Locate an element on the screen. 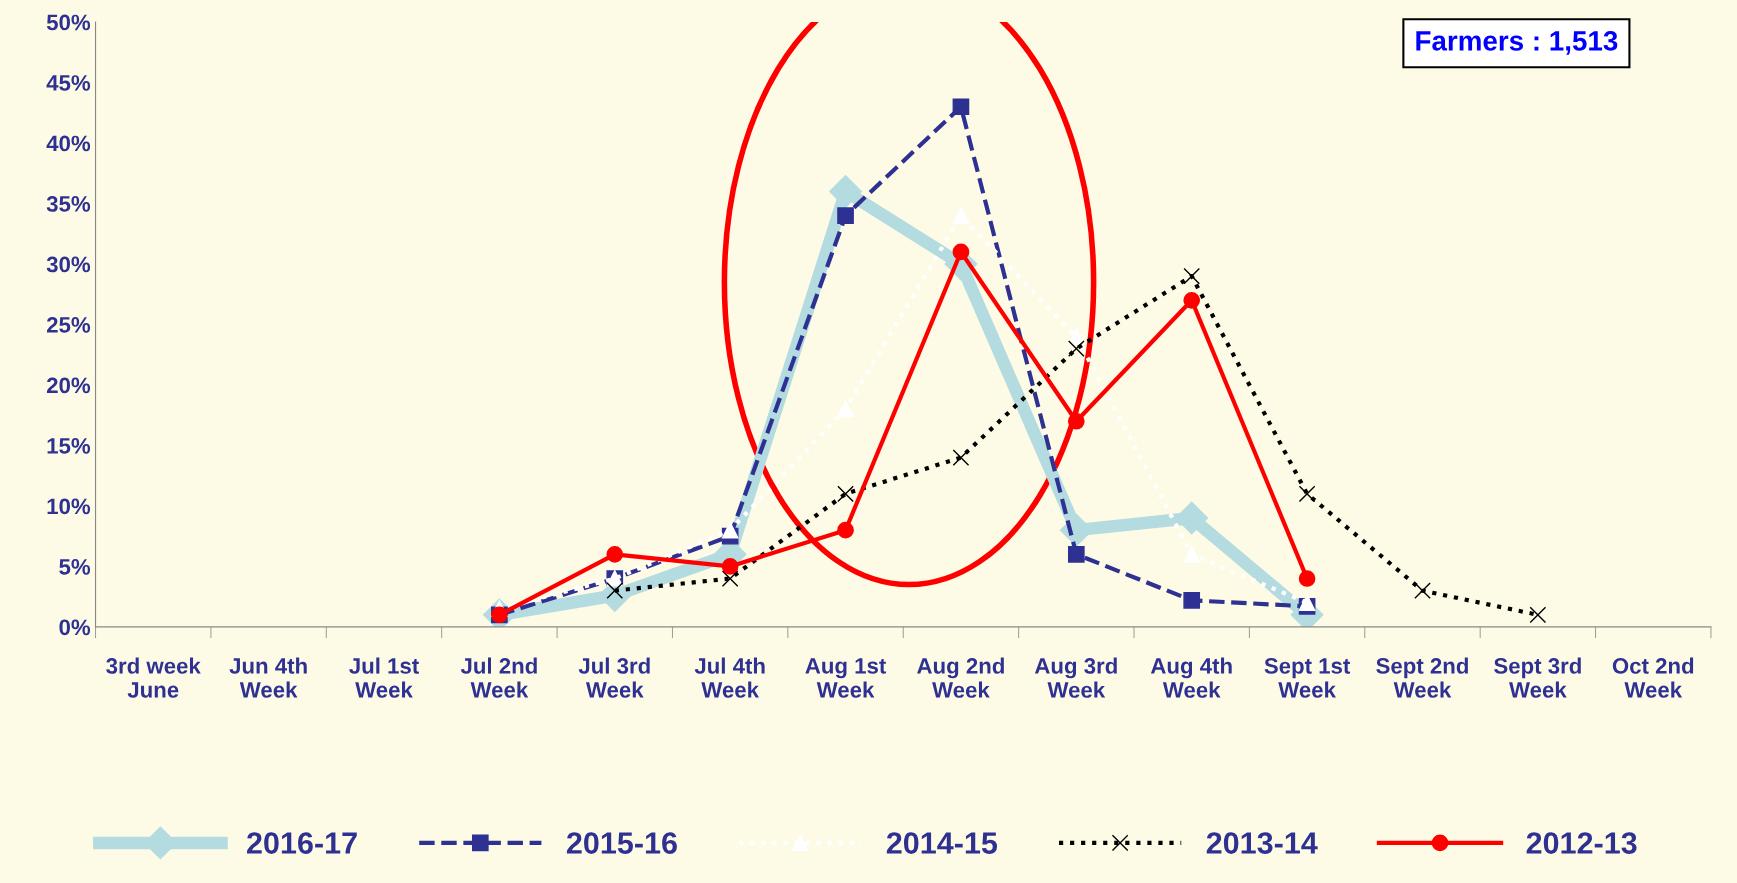  x-tick-label: Aug 1st Week is located at coordinates (846, 678).